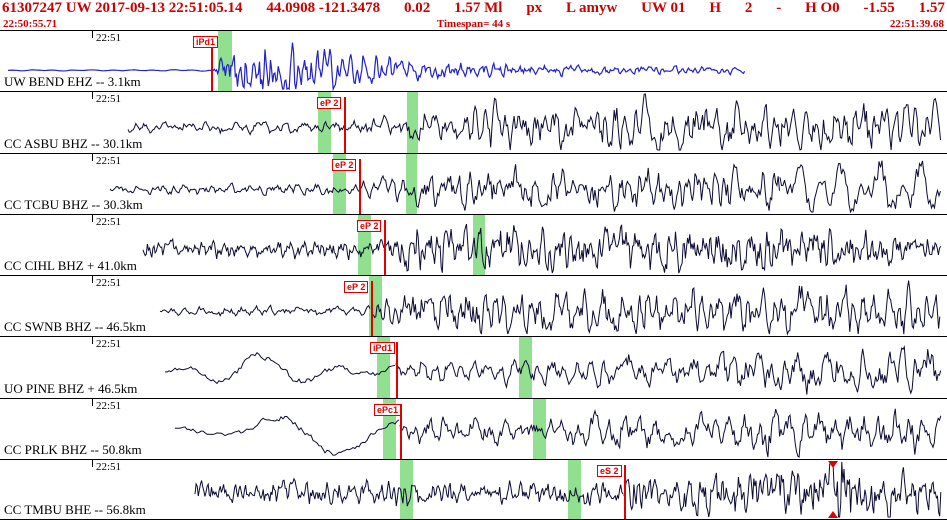 The image size is (947, 520). I want to click on header-field: 1.57 Ml, so click(478, 8).